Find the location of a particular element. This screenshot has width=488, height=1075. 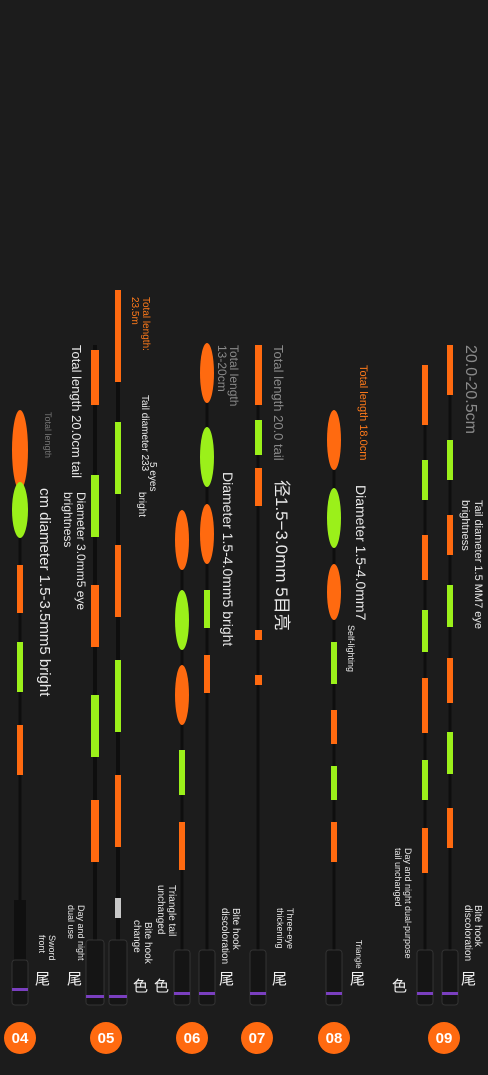

float-05-change-label: change is located at coordinates (136, 936).